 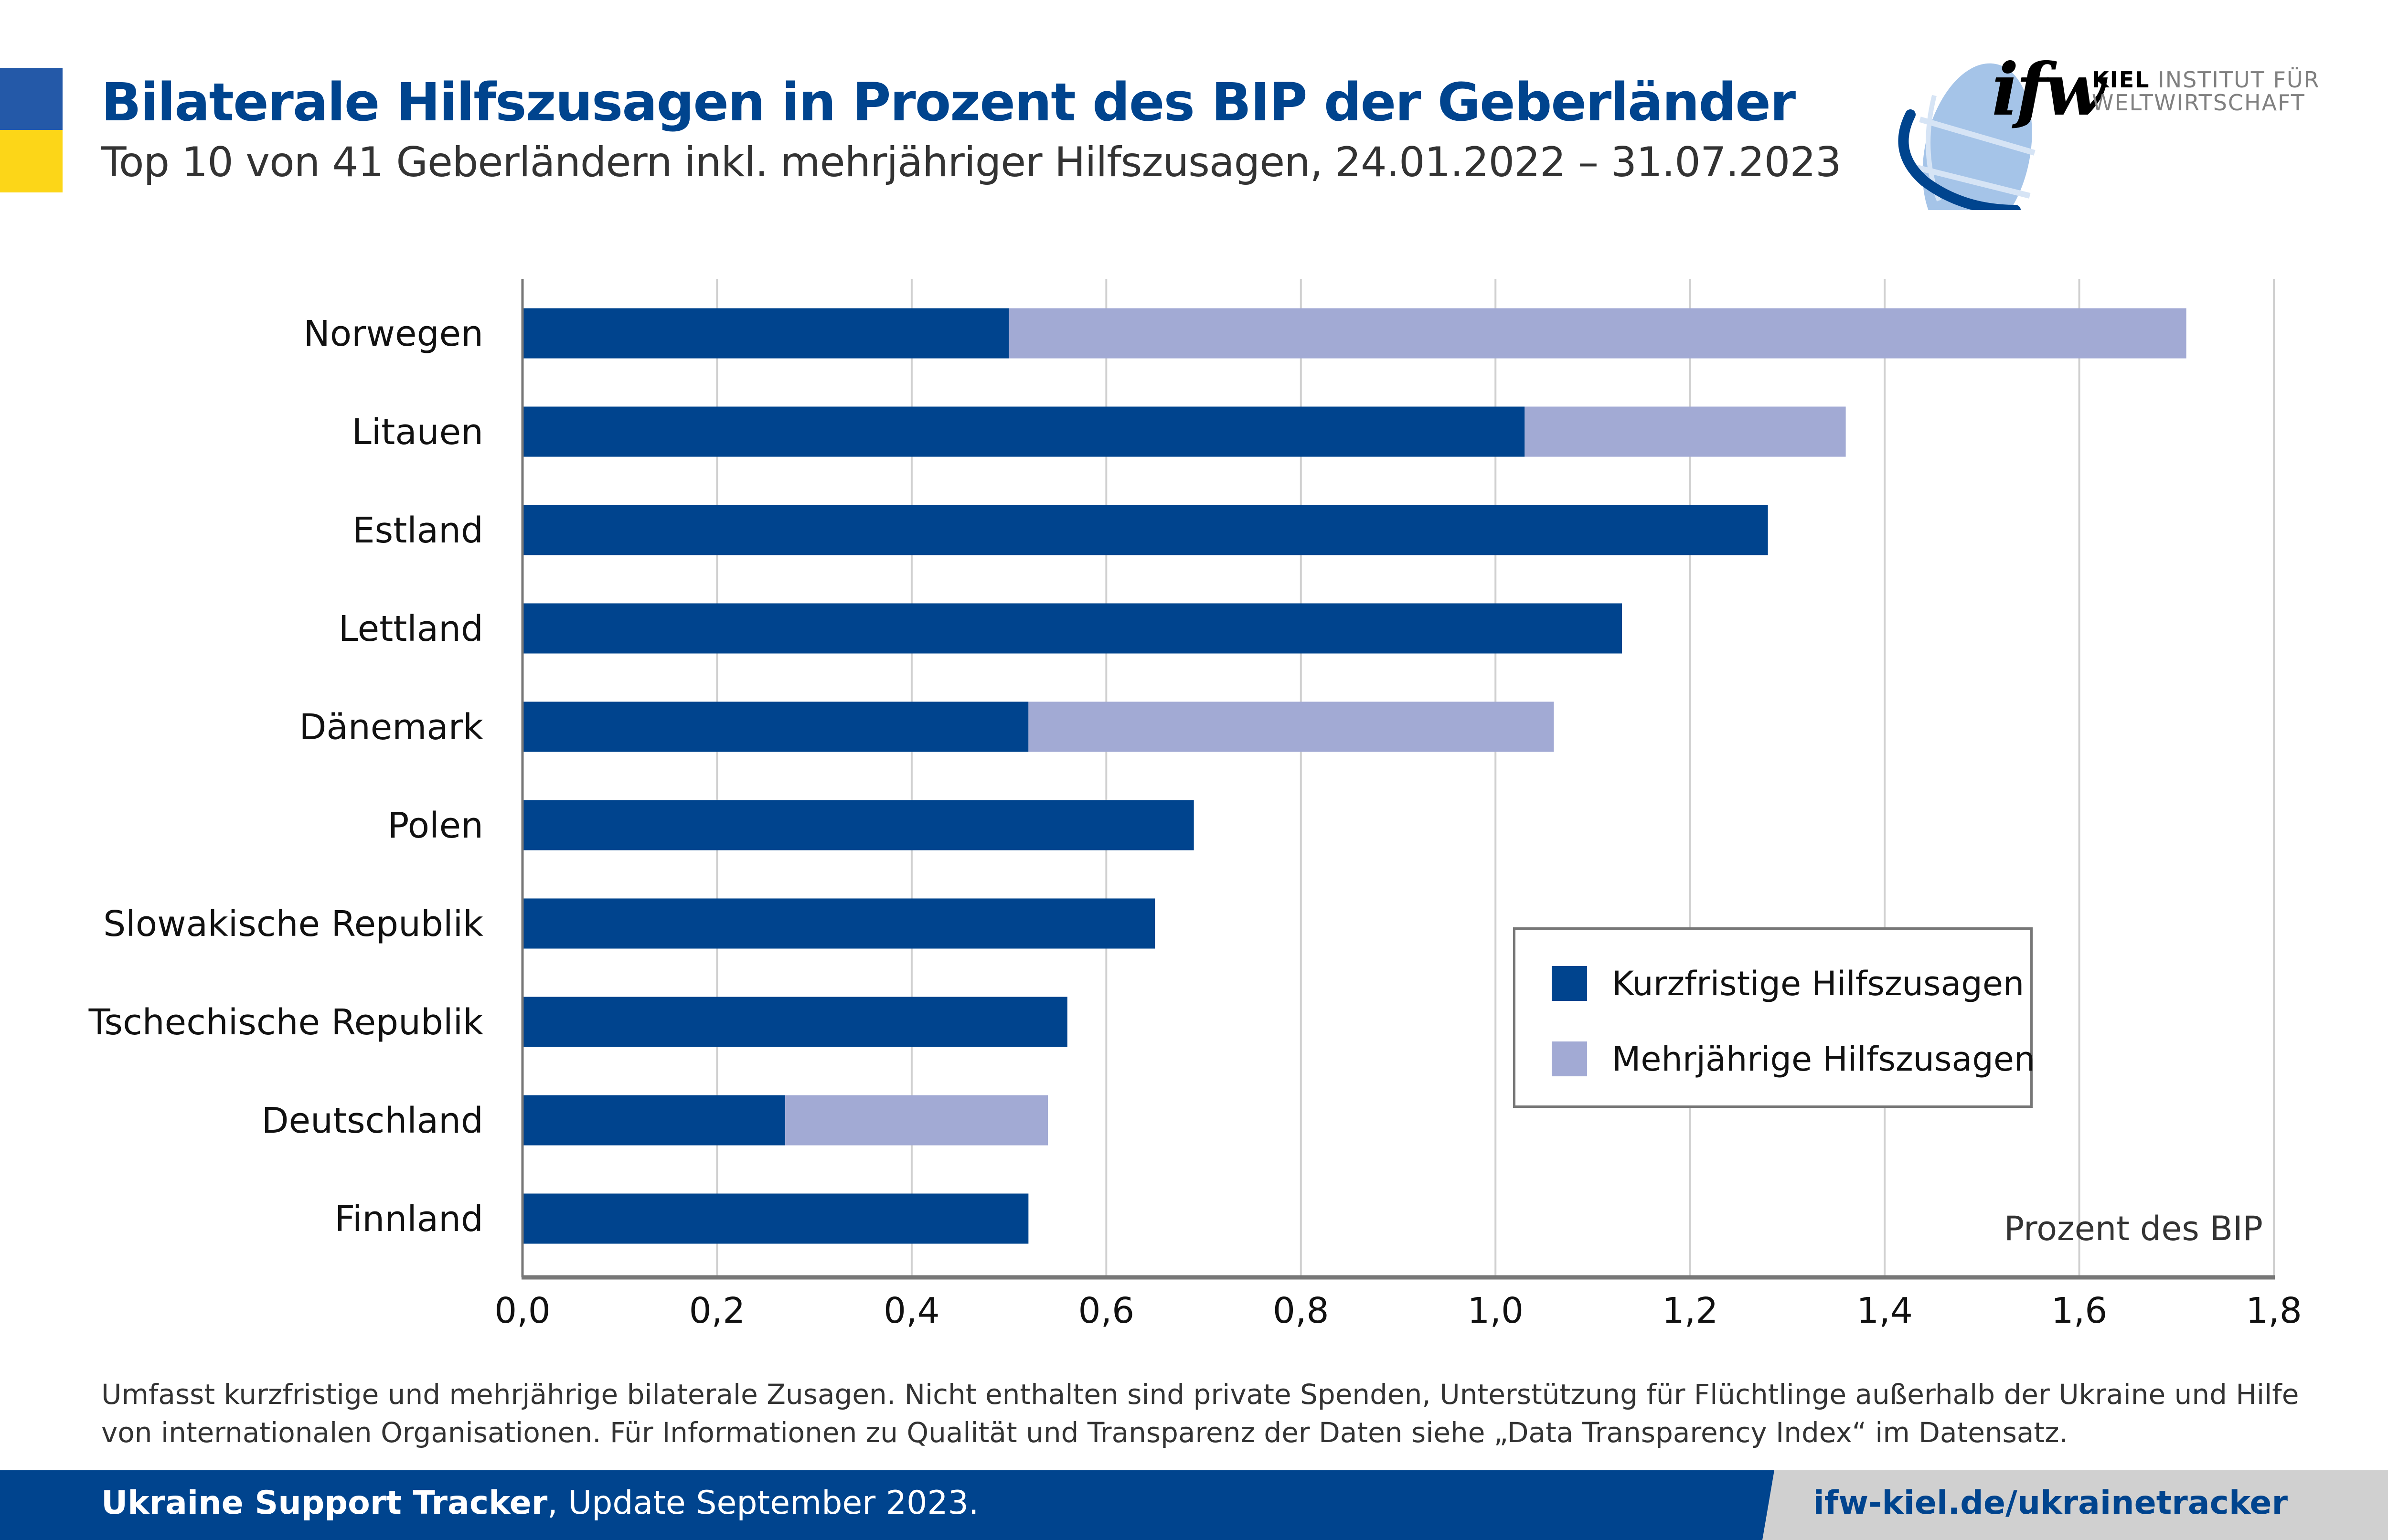 I want to click on x-tick-labels: 0,0 0,2 0,4 0,6 0,8 1,0 1,2 1,4 1,6 1,8, so click(x=1398, y=1310).